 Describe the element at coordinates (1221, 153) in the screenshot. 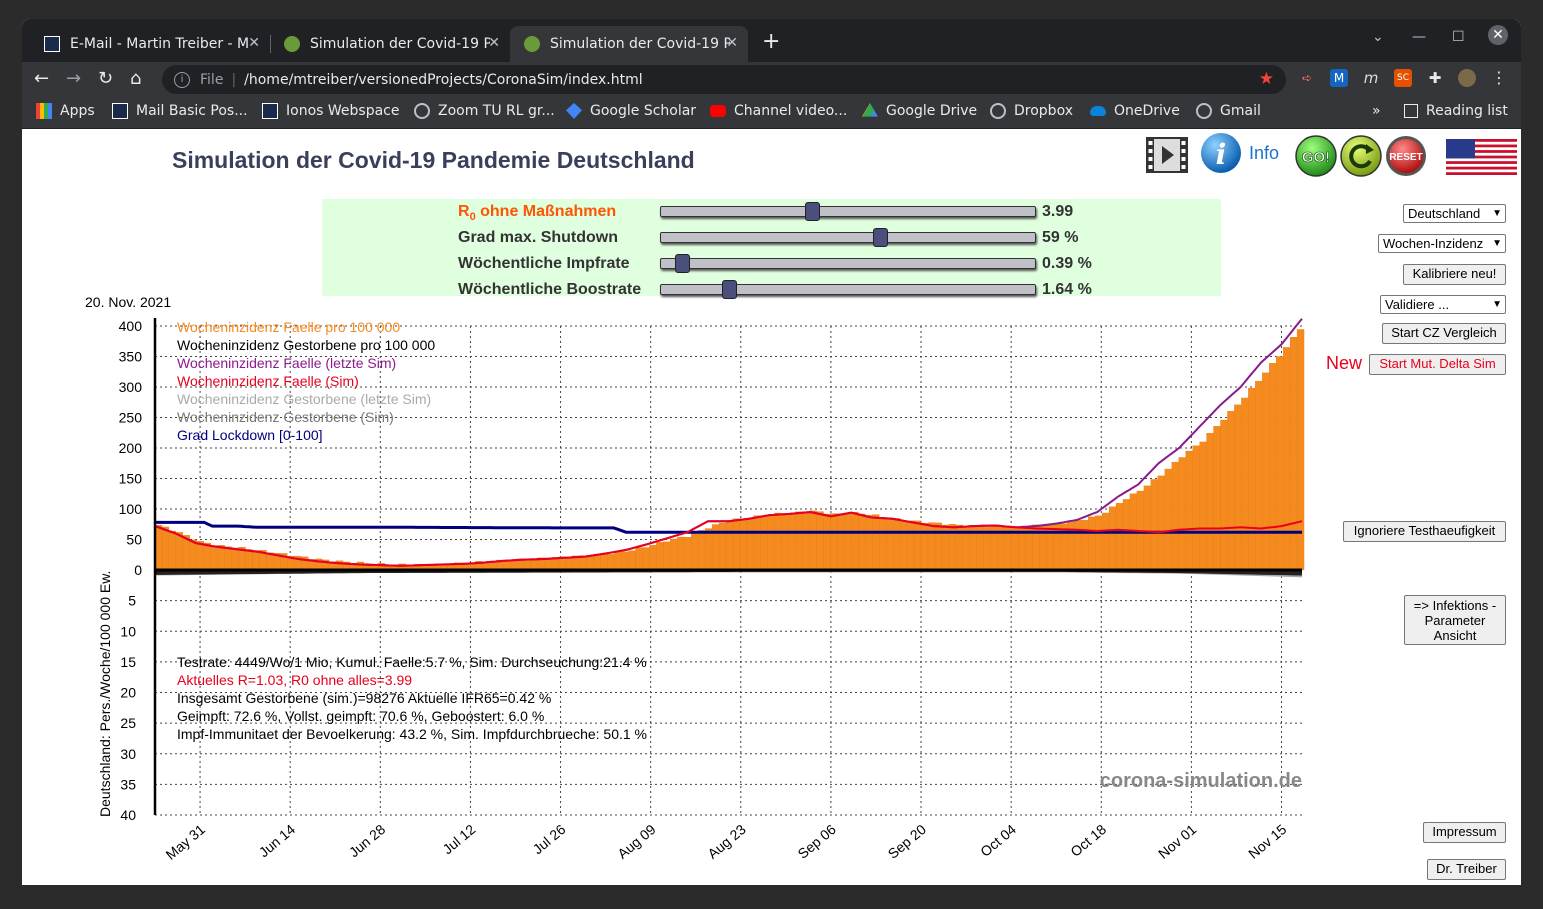

I see `info-icon: i` at that location.